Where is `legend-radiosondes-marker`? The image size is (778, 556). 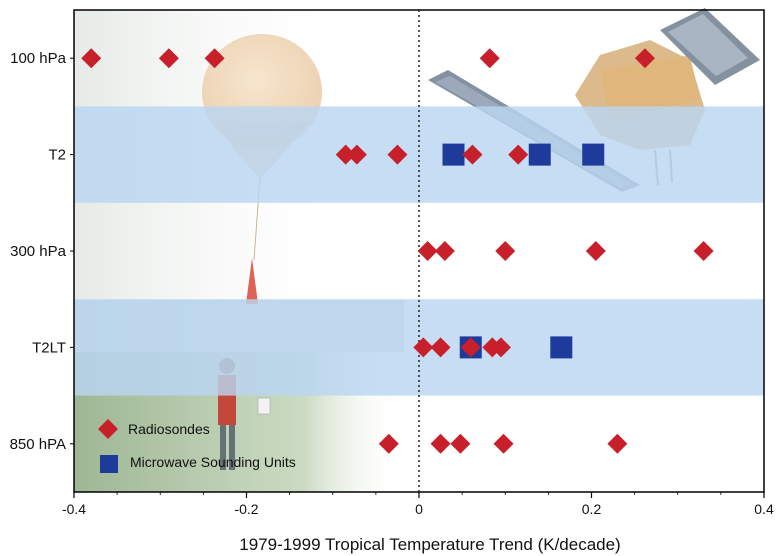
legend-radiosondes-marker is located at coordinates (108, 429).